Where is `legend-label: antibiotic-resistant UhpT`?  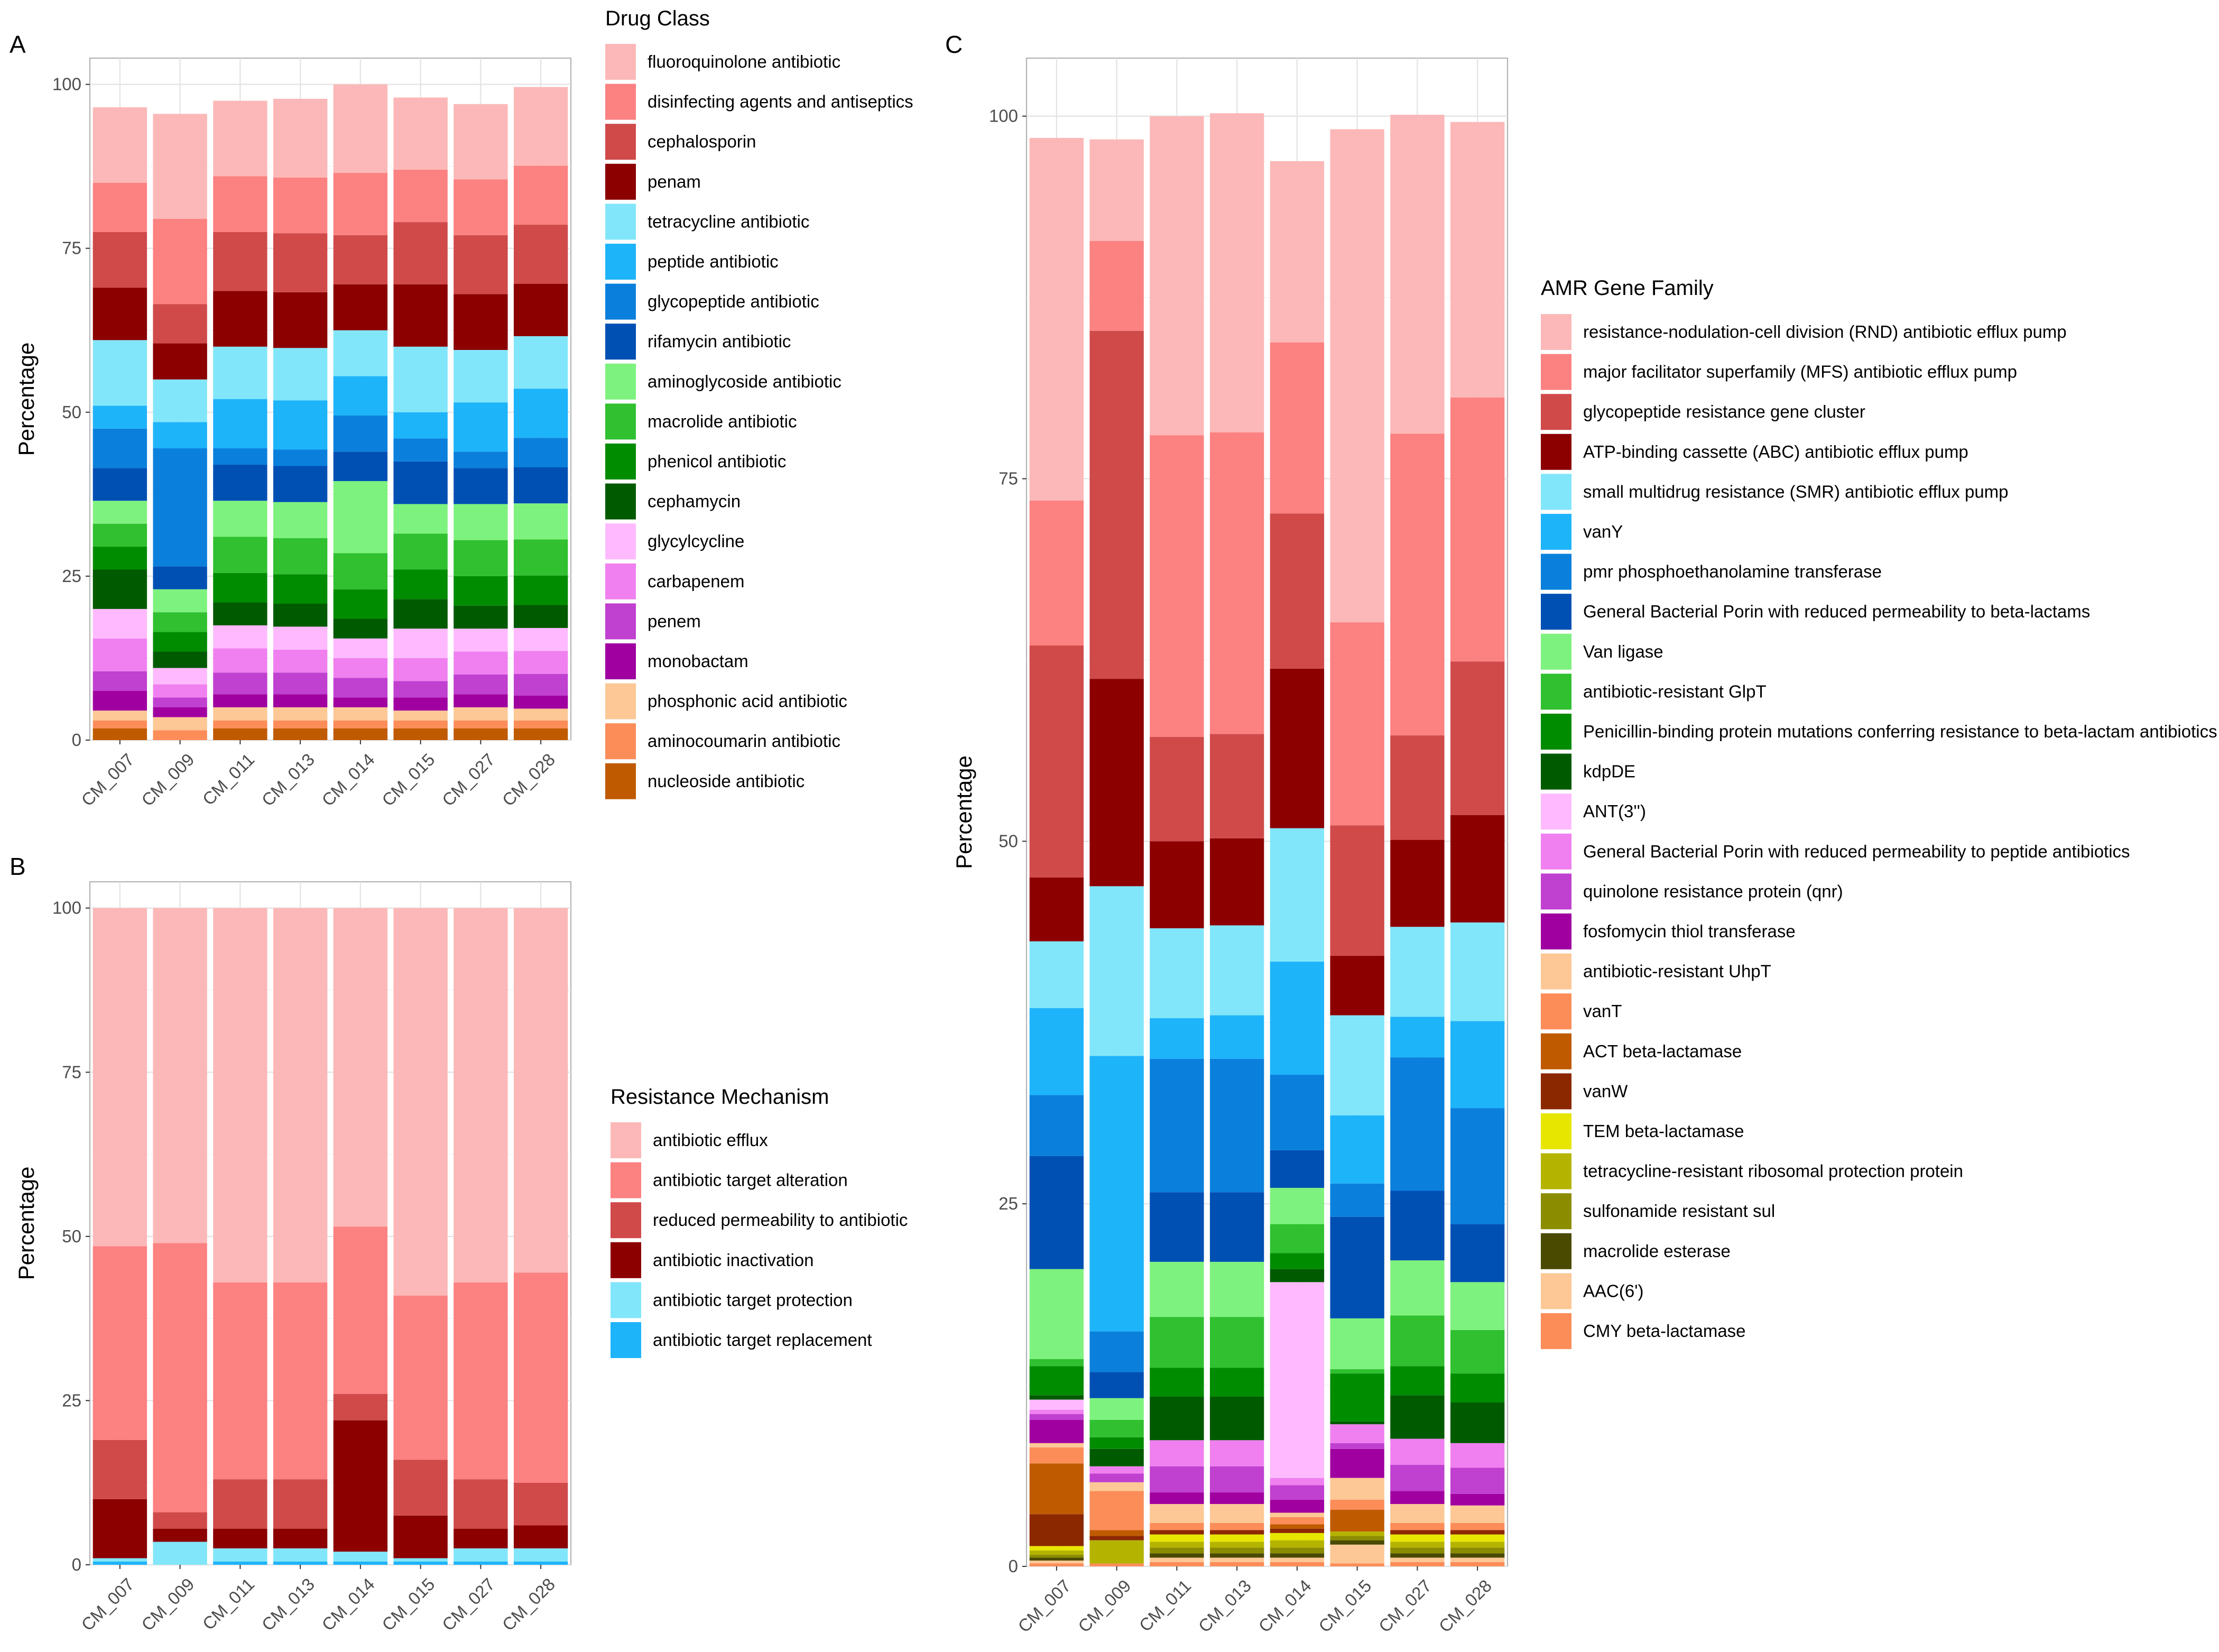
legend-label: antibiotic-resistant UhpT is located at coordinates (1677, 971).